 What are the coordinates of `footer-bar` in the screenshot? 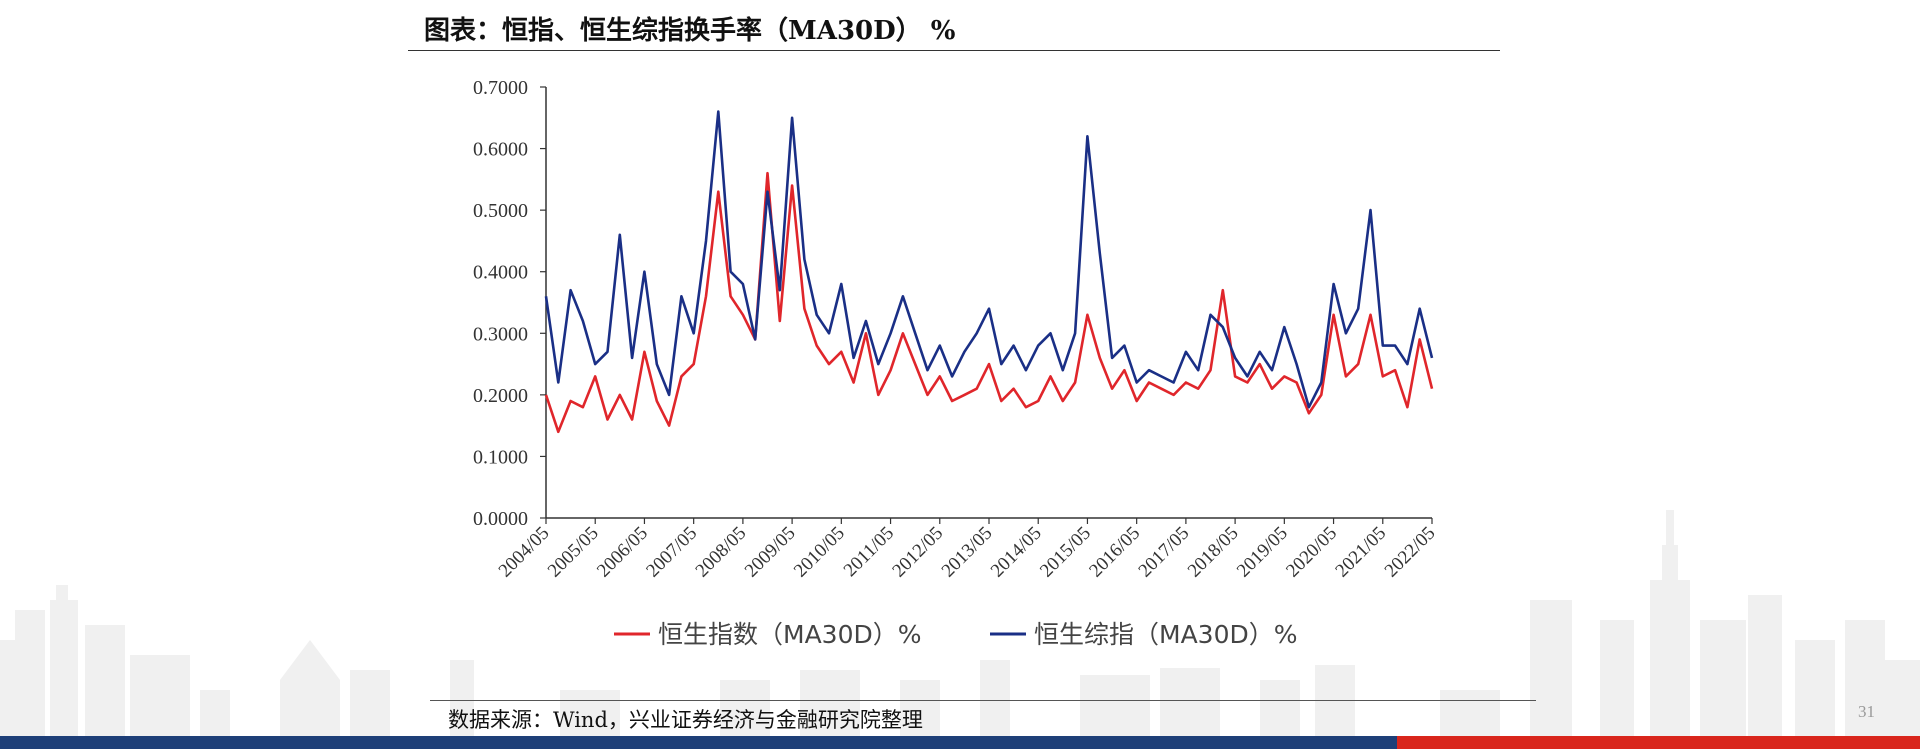 It's located at (960, 742).